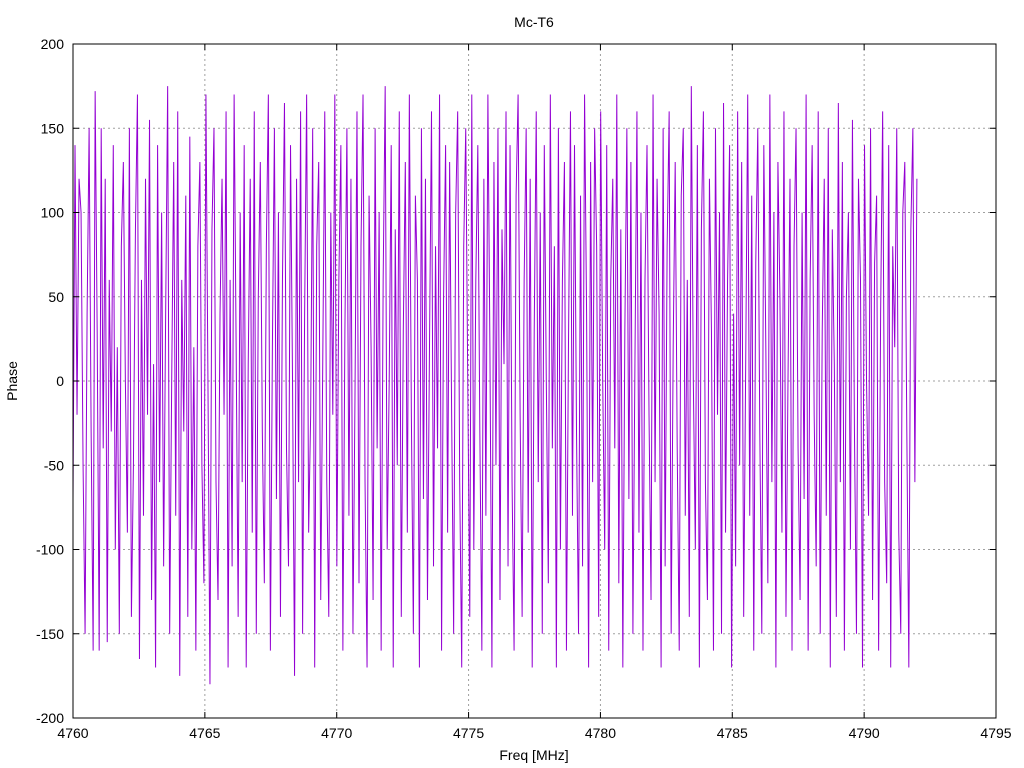  Describe the element at coordinates (72, 733) in the screenshot. I see `x-tick-label: 4760` at that location.